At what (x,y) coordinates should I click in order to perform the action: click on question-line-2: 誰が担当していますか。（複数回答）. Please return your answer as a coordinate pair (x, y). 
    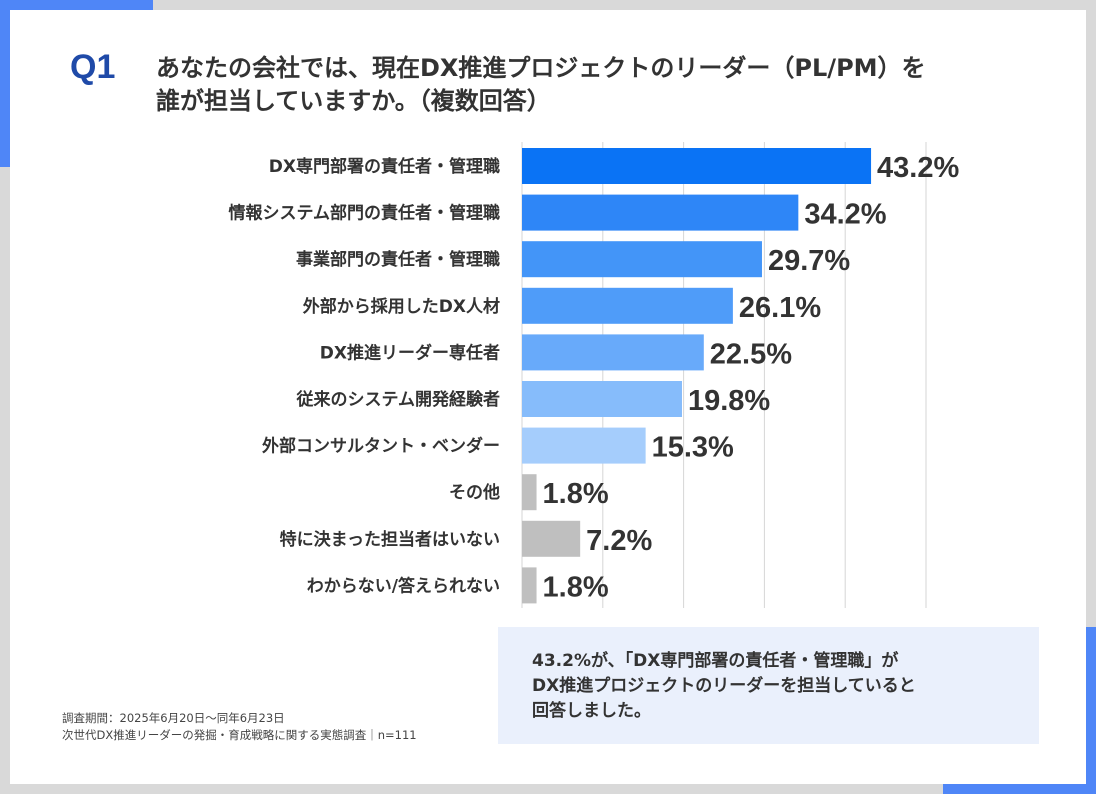
    Looking at the image, I should click on (353, 101).